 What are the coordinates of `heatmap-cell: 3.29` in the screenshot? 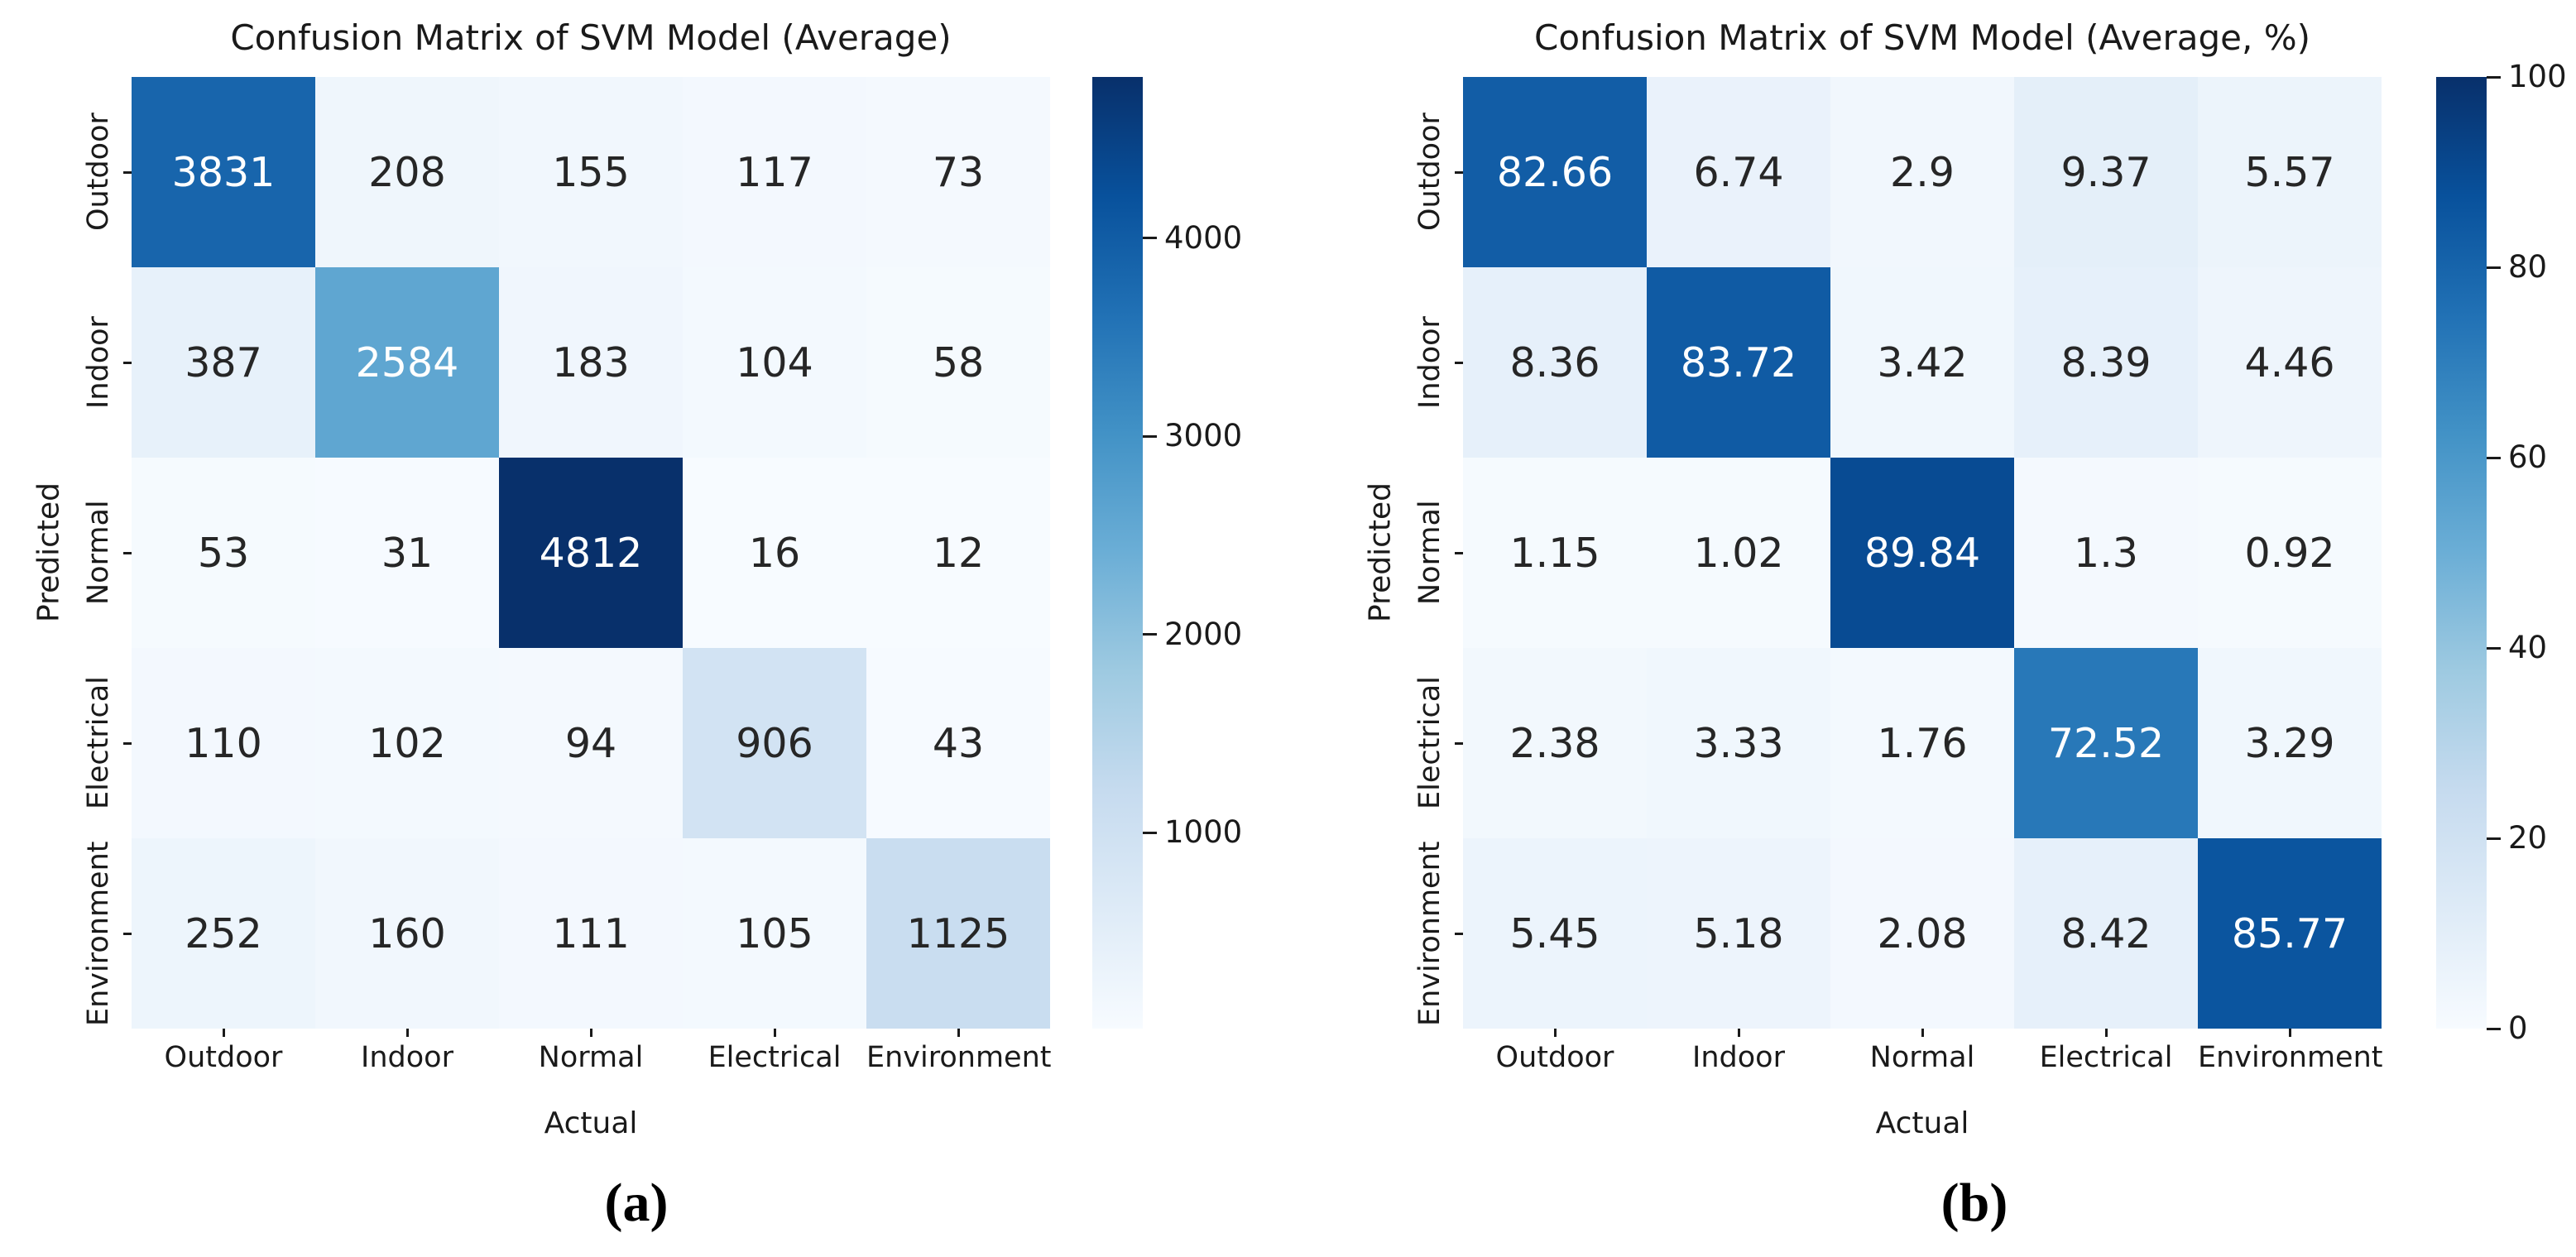 It's located at (2290, 743).